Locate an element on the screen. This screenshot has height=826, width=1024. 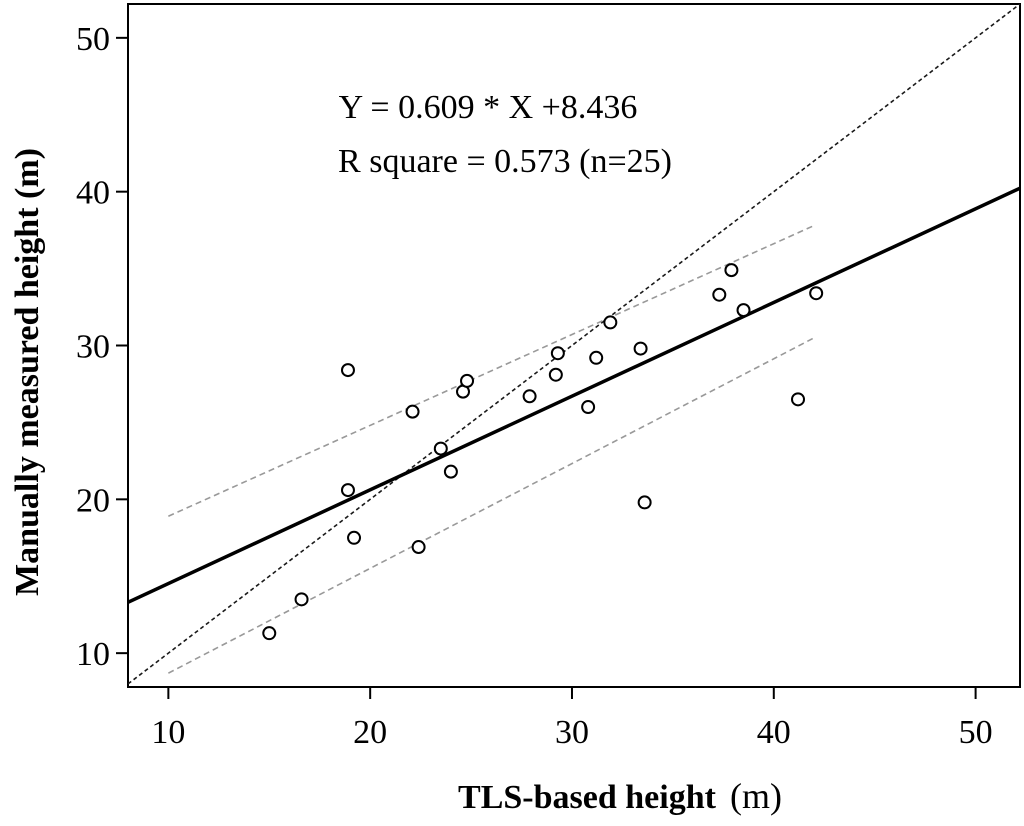
x-tick-label: 40 is located at coordinates (774, 732).